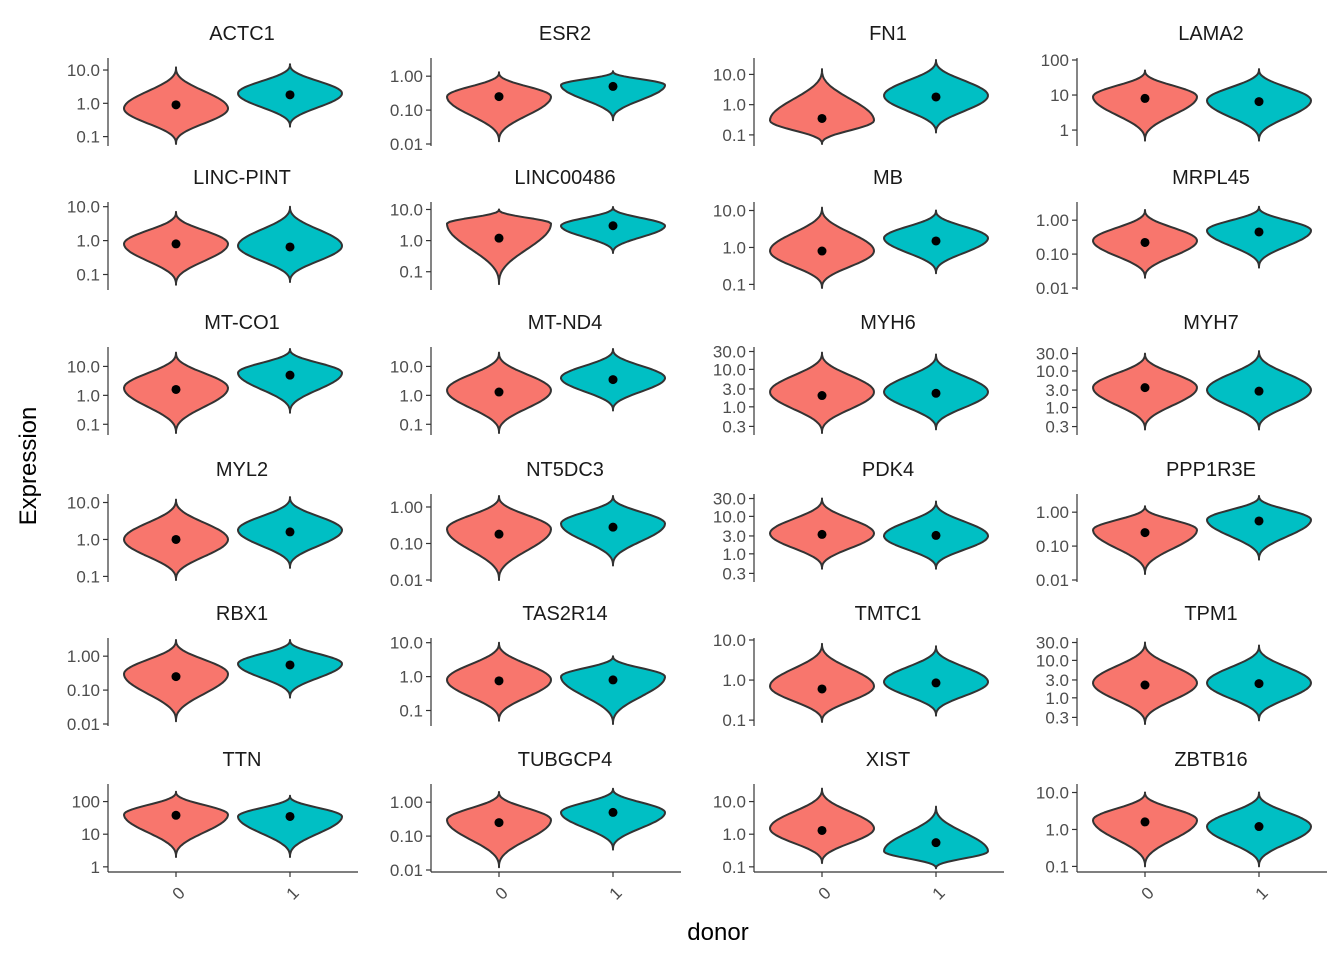  I want to click on panel-title: MYH7, so click(1211, 323).